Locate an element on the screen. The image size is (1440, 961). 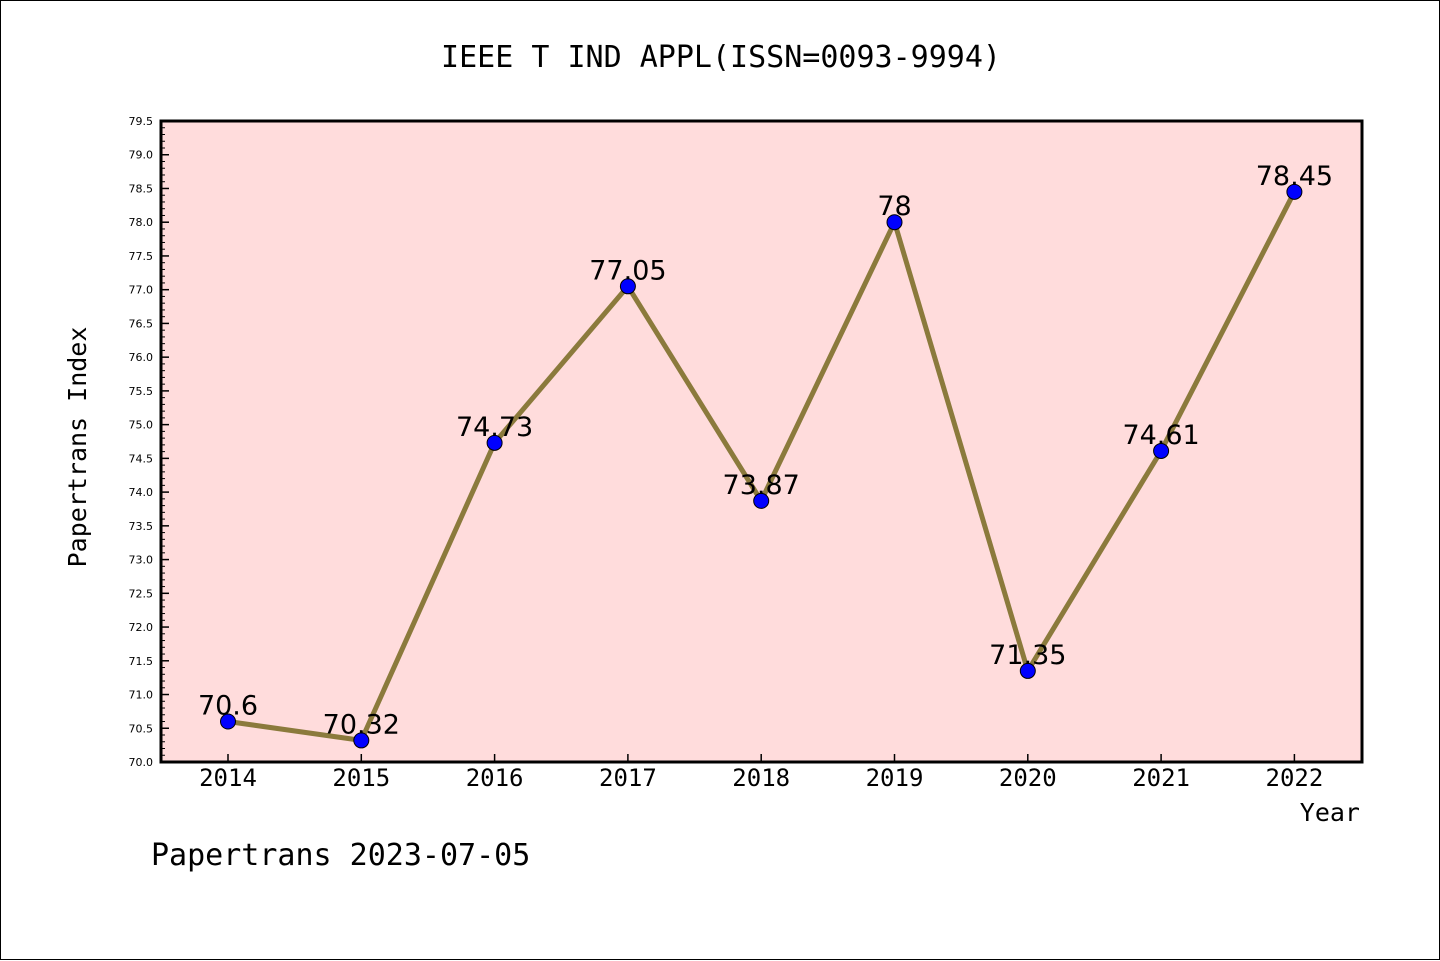
data-label: 74.73 is located at coordinates (494, 427).